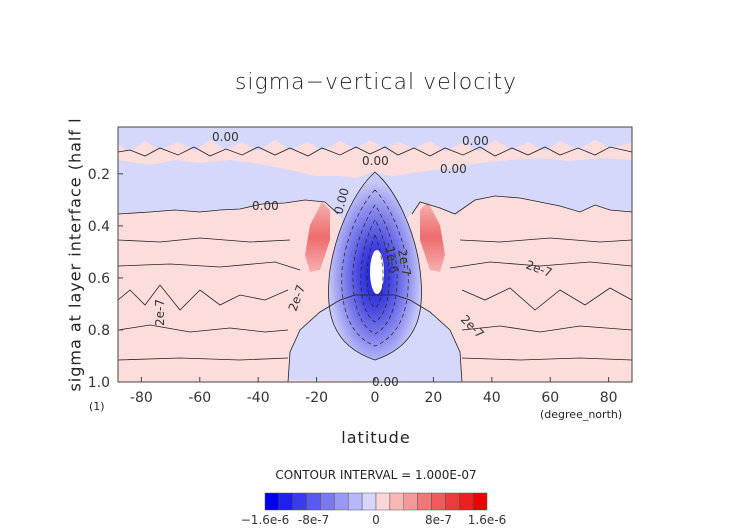  What do you see at coordinates (376, 475) in the screenshot?
I see `contour-interval: CONTOUR INTERVAL = 1.000E-07` at bounding box center [376, 475].